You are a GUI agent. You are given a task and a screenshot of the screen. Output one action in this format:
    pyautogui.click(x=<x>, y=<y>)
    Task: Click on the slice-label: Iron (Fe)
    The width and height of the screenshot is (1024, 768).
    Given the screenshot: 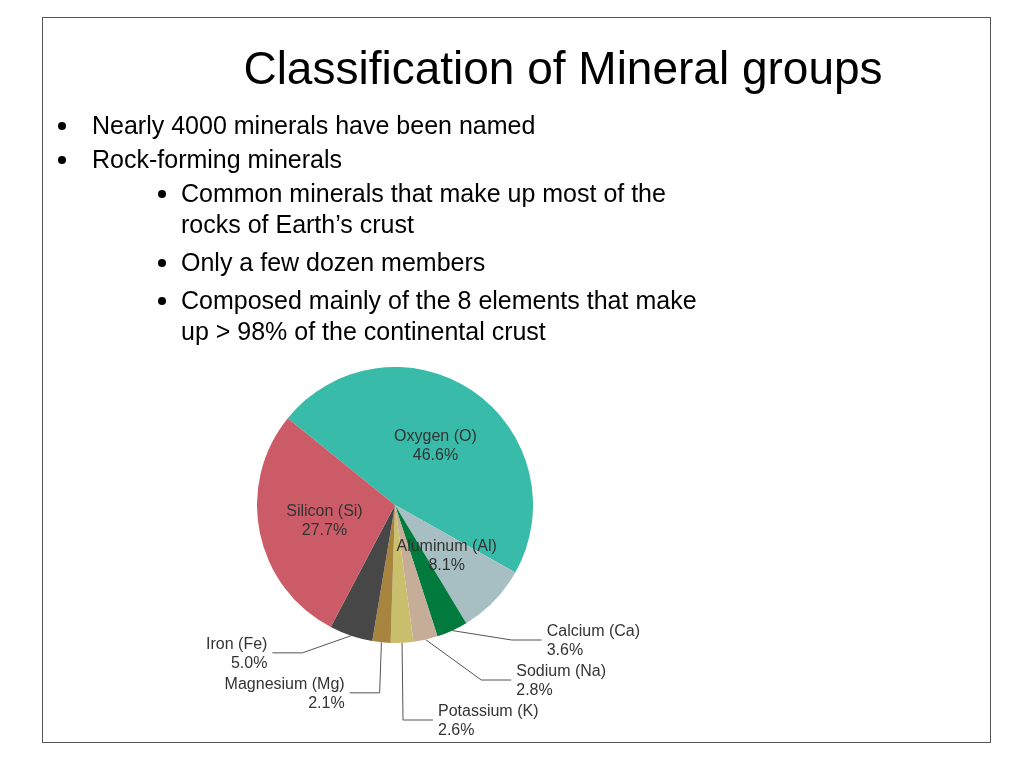 What is the action you would take?
    pyautogui.click(x=237, y=643)
    